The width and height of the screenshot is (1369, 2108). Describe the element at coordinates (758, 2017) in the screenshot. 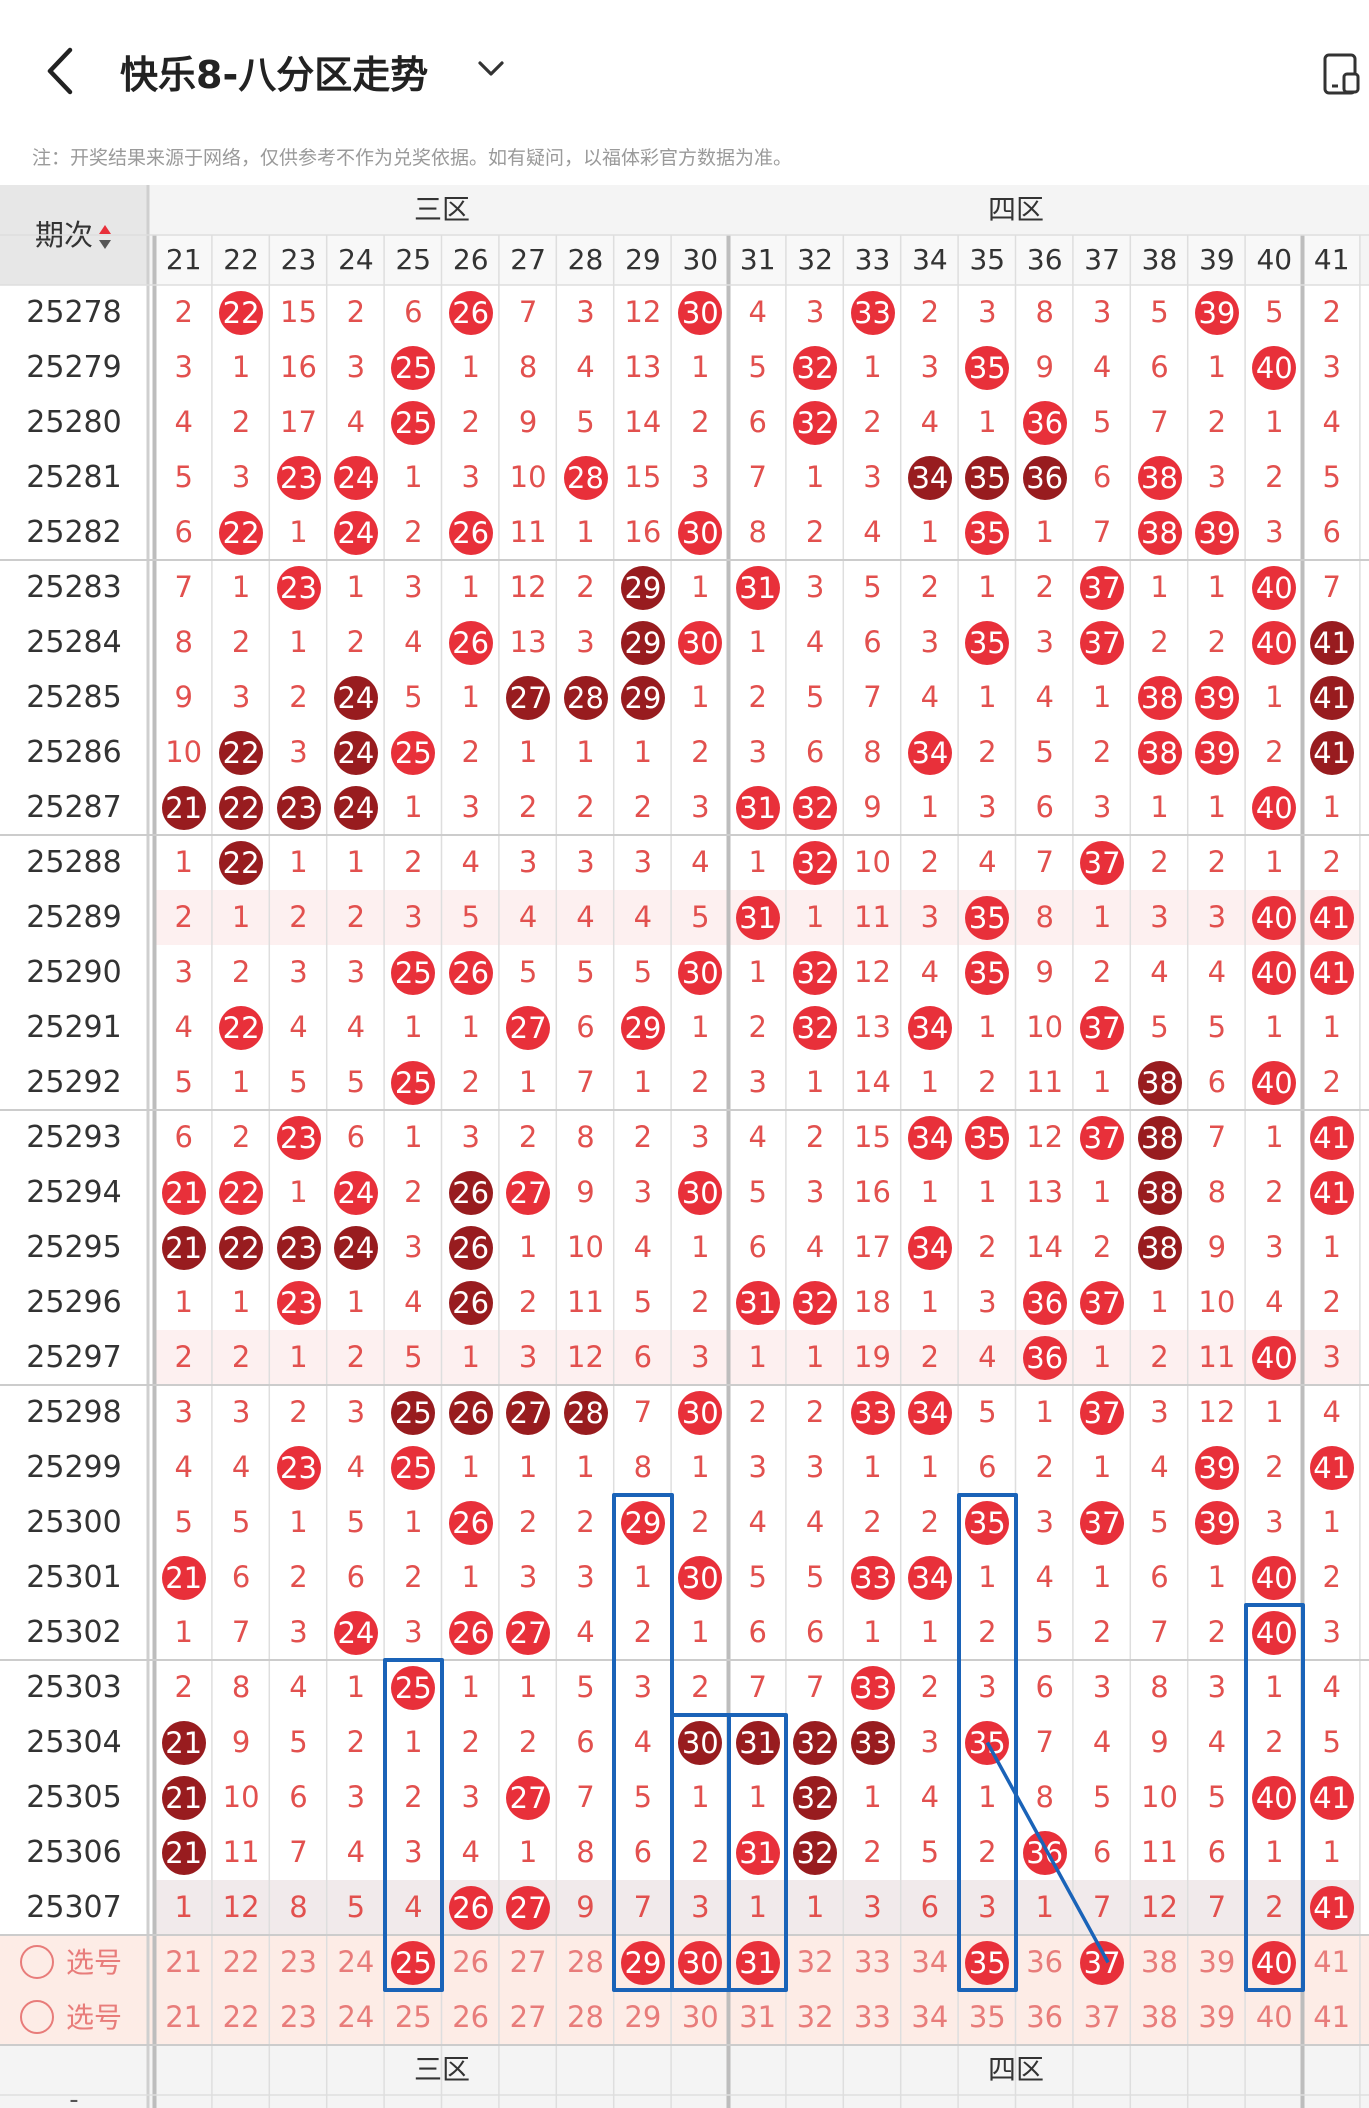

I see `pick-number: 31` at that location.